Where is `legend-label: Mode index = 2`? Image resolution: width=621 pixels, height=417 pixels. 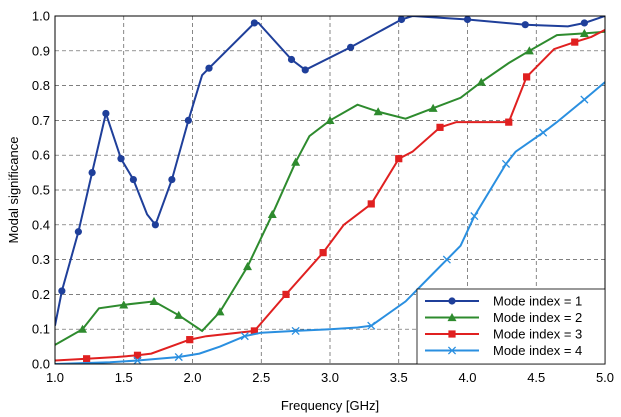 legend-label: Mode index = 2 is located at coordinates (537, 317).